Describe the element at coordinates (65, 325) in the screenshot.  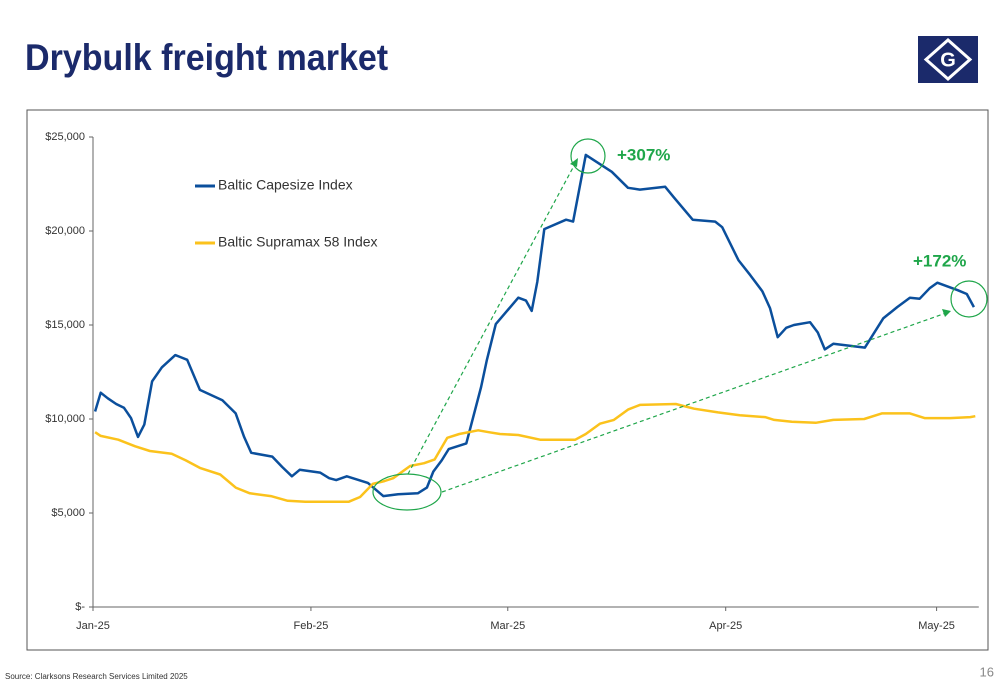
I see `y-tick-label: $15,000` at that location.